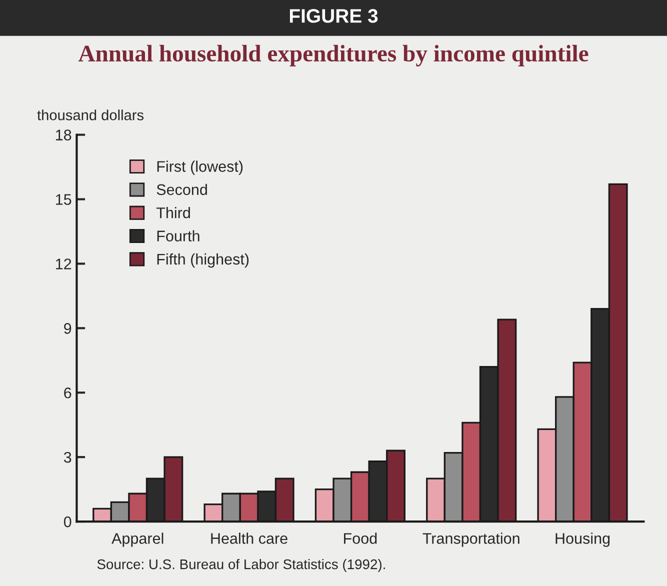 The height and width of the screenshot is (586, 667). Describe the element at coordinates (68, 522) in the screenshot. I see `y-tick-label: 0` at that location.